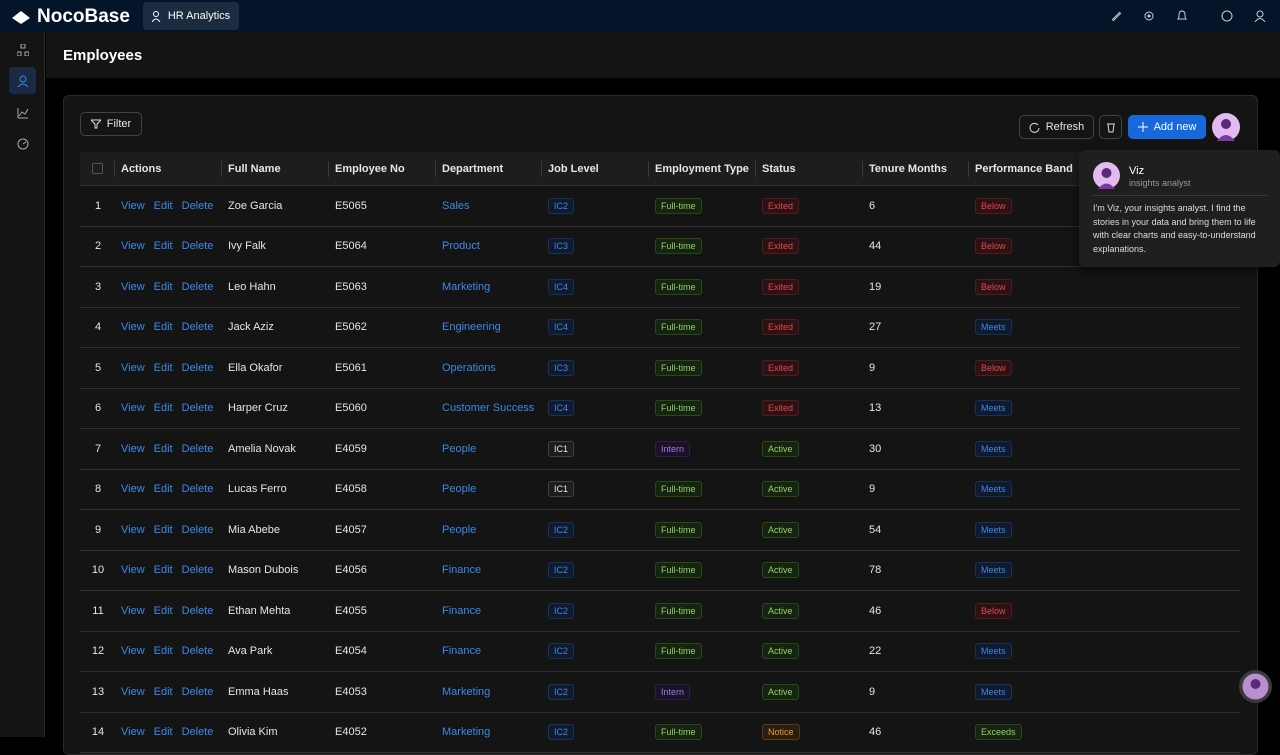 This screenshot has height=755, width=1280. I want to click on help-icon, so click(1227, 16).